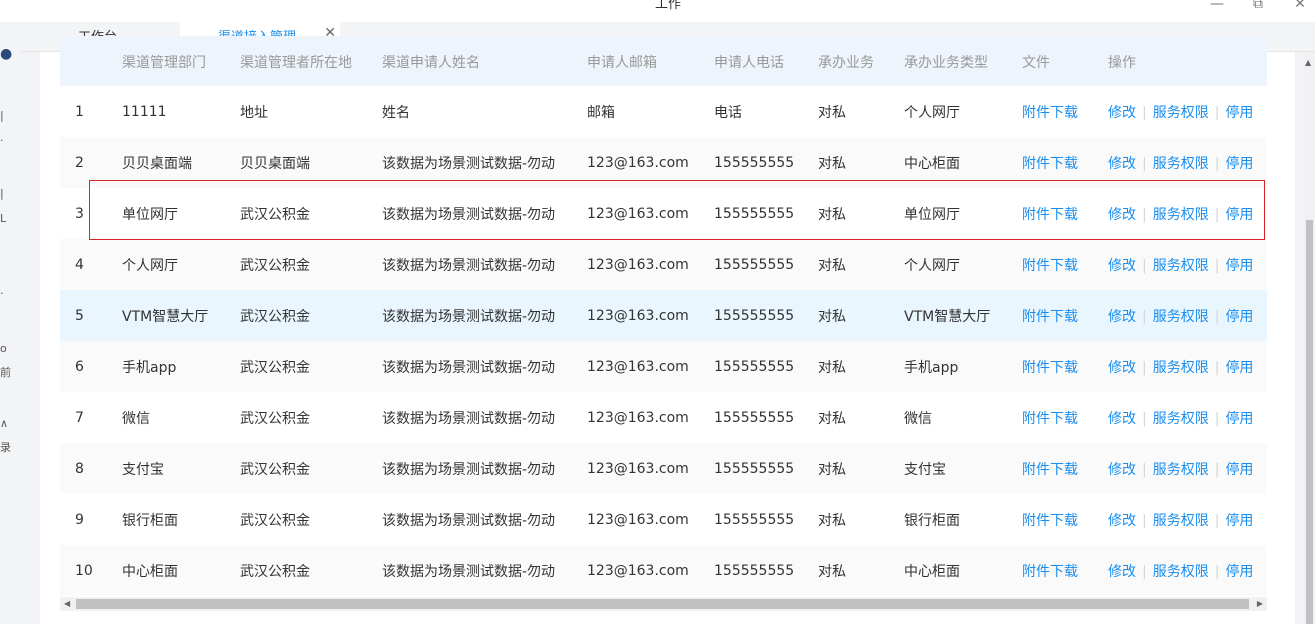 The width and height of the screenshot is (1315, 624). What do you see at coordinates (330, 33) in the screenshot?
I see `close-tab-icon: ✕` at bounding box center [330, 33].